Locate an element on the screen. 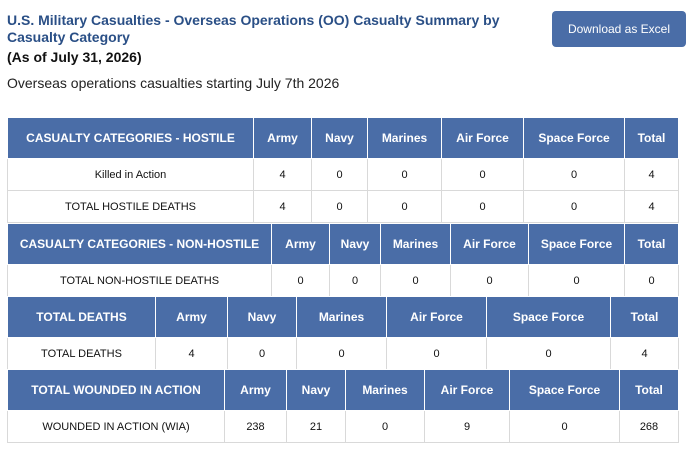 The height and width of the screenshot is (457, 693). table-row: TOTAL HOSTILE DEATHS 4 0 0 0 0 4 is located at coordinates (343, 206).